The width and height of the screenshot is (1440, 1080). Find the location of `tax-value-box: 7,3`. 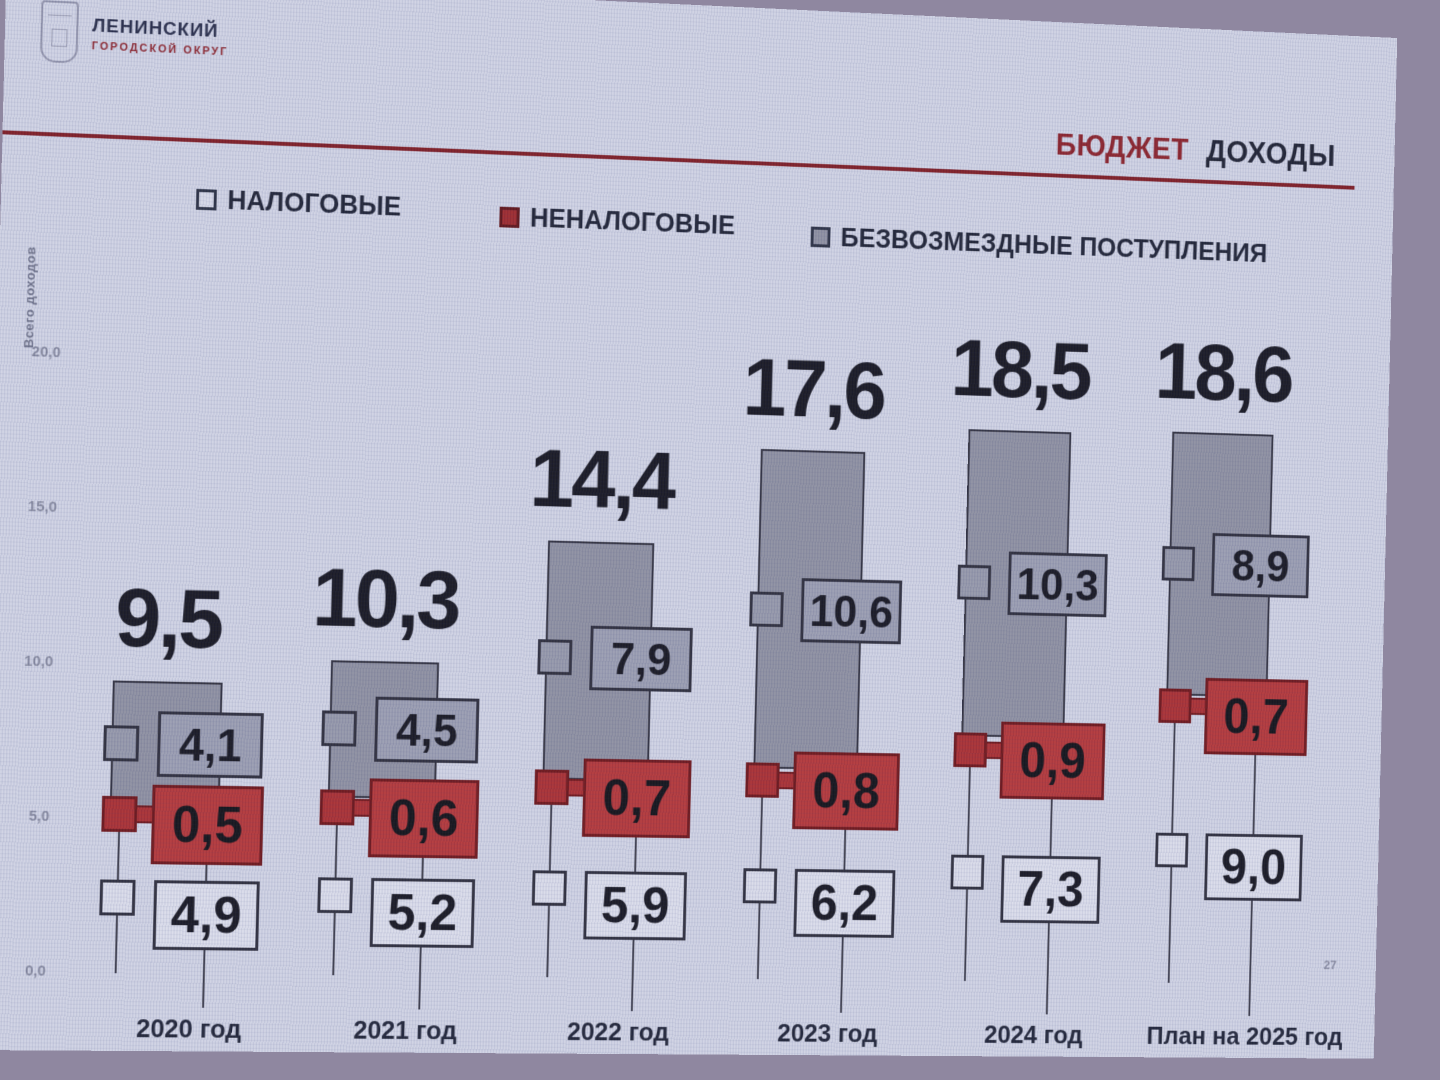

tax-value-box: 7,3 is located at coordinates (1050, 889).